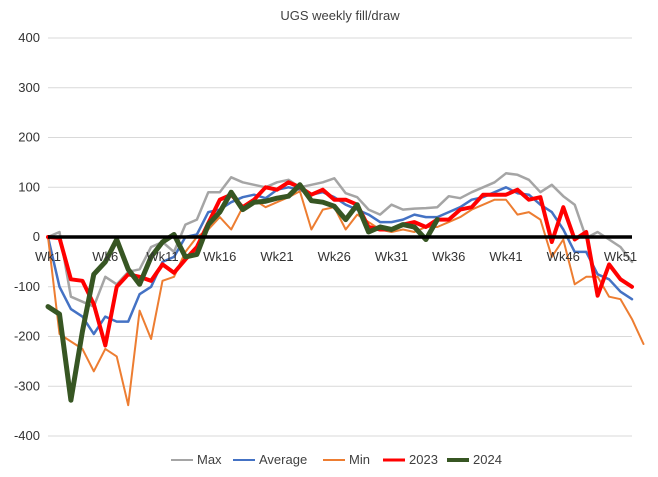 The width and height of the screenshot is (658, 477). Describe the element at coordinates (27, 236) in the screenshot. I see `y-axis-tick-labels: 400 300 200 100 0 -100 -200 -300 -400` at that location.